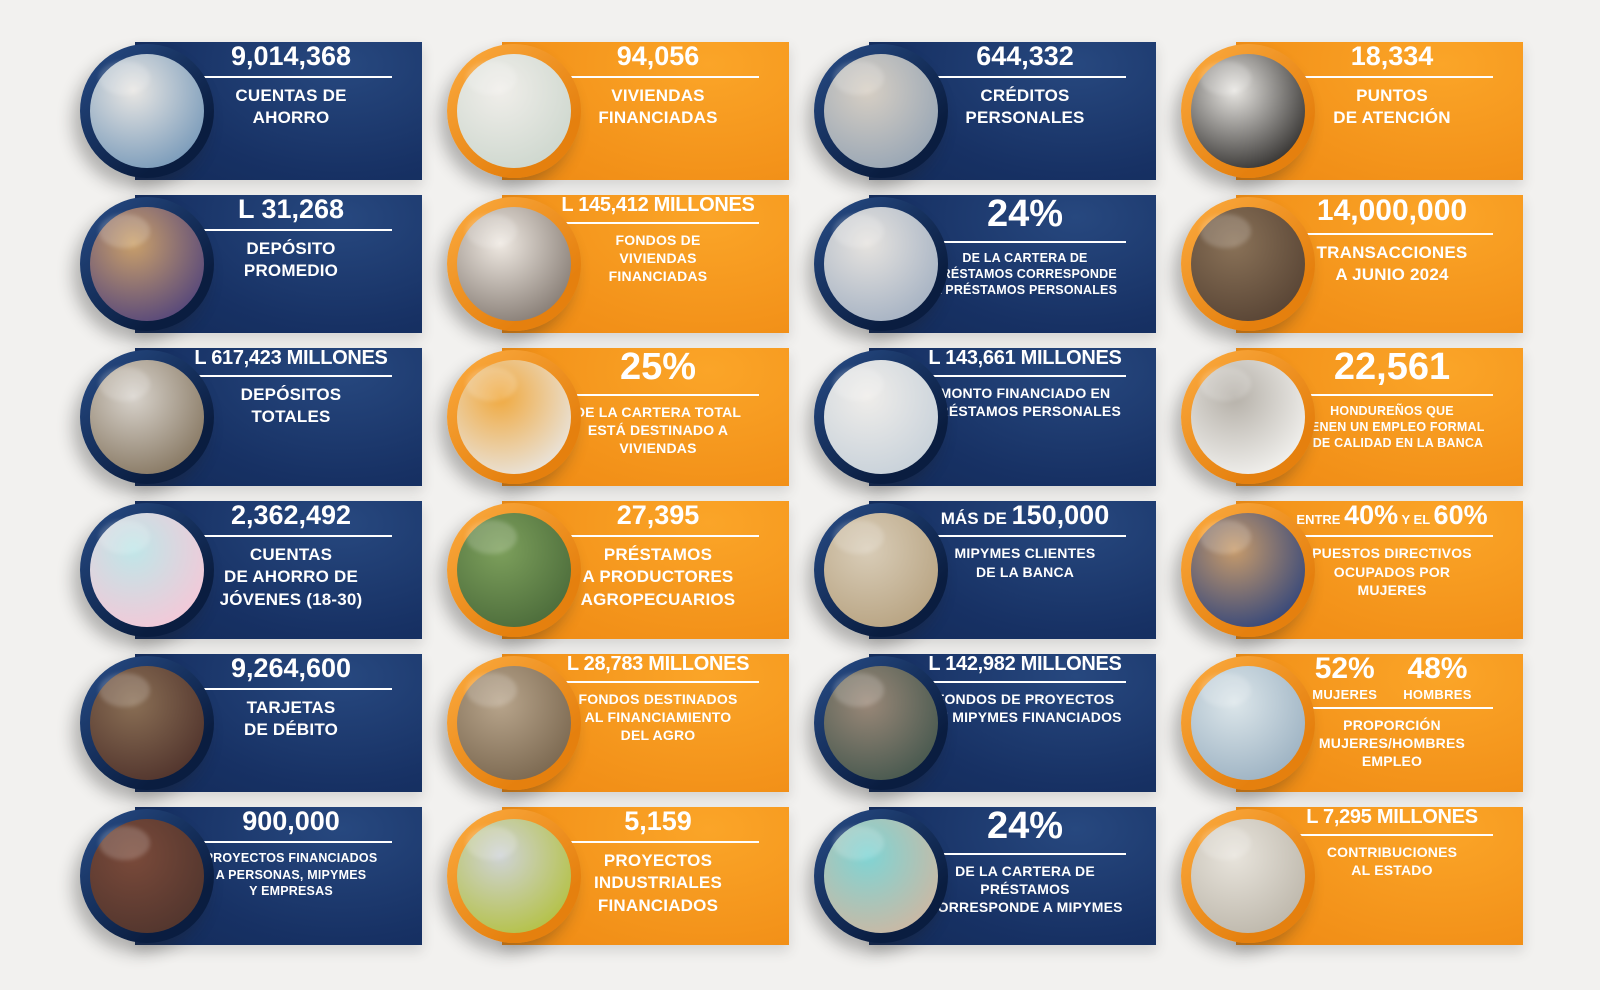 The image size is (1600, 990). Describe the element at coordinates (291, 56) in the screenshot. I see `stat-value: 9,014,368` at that location.